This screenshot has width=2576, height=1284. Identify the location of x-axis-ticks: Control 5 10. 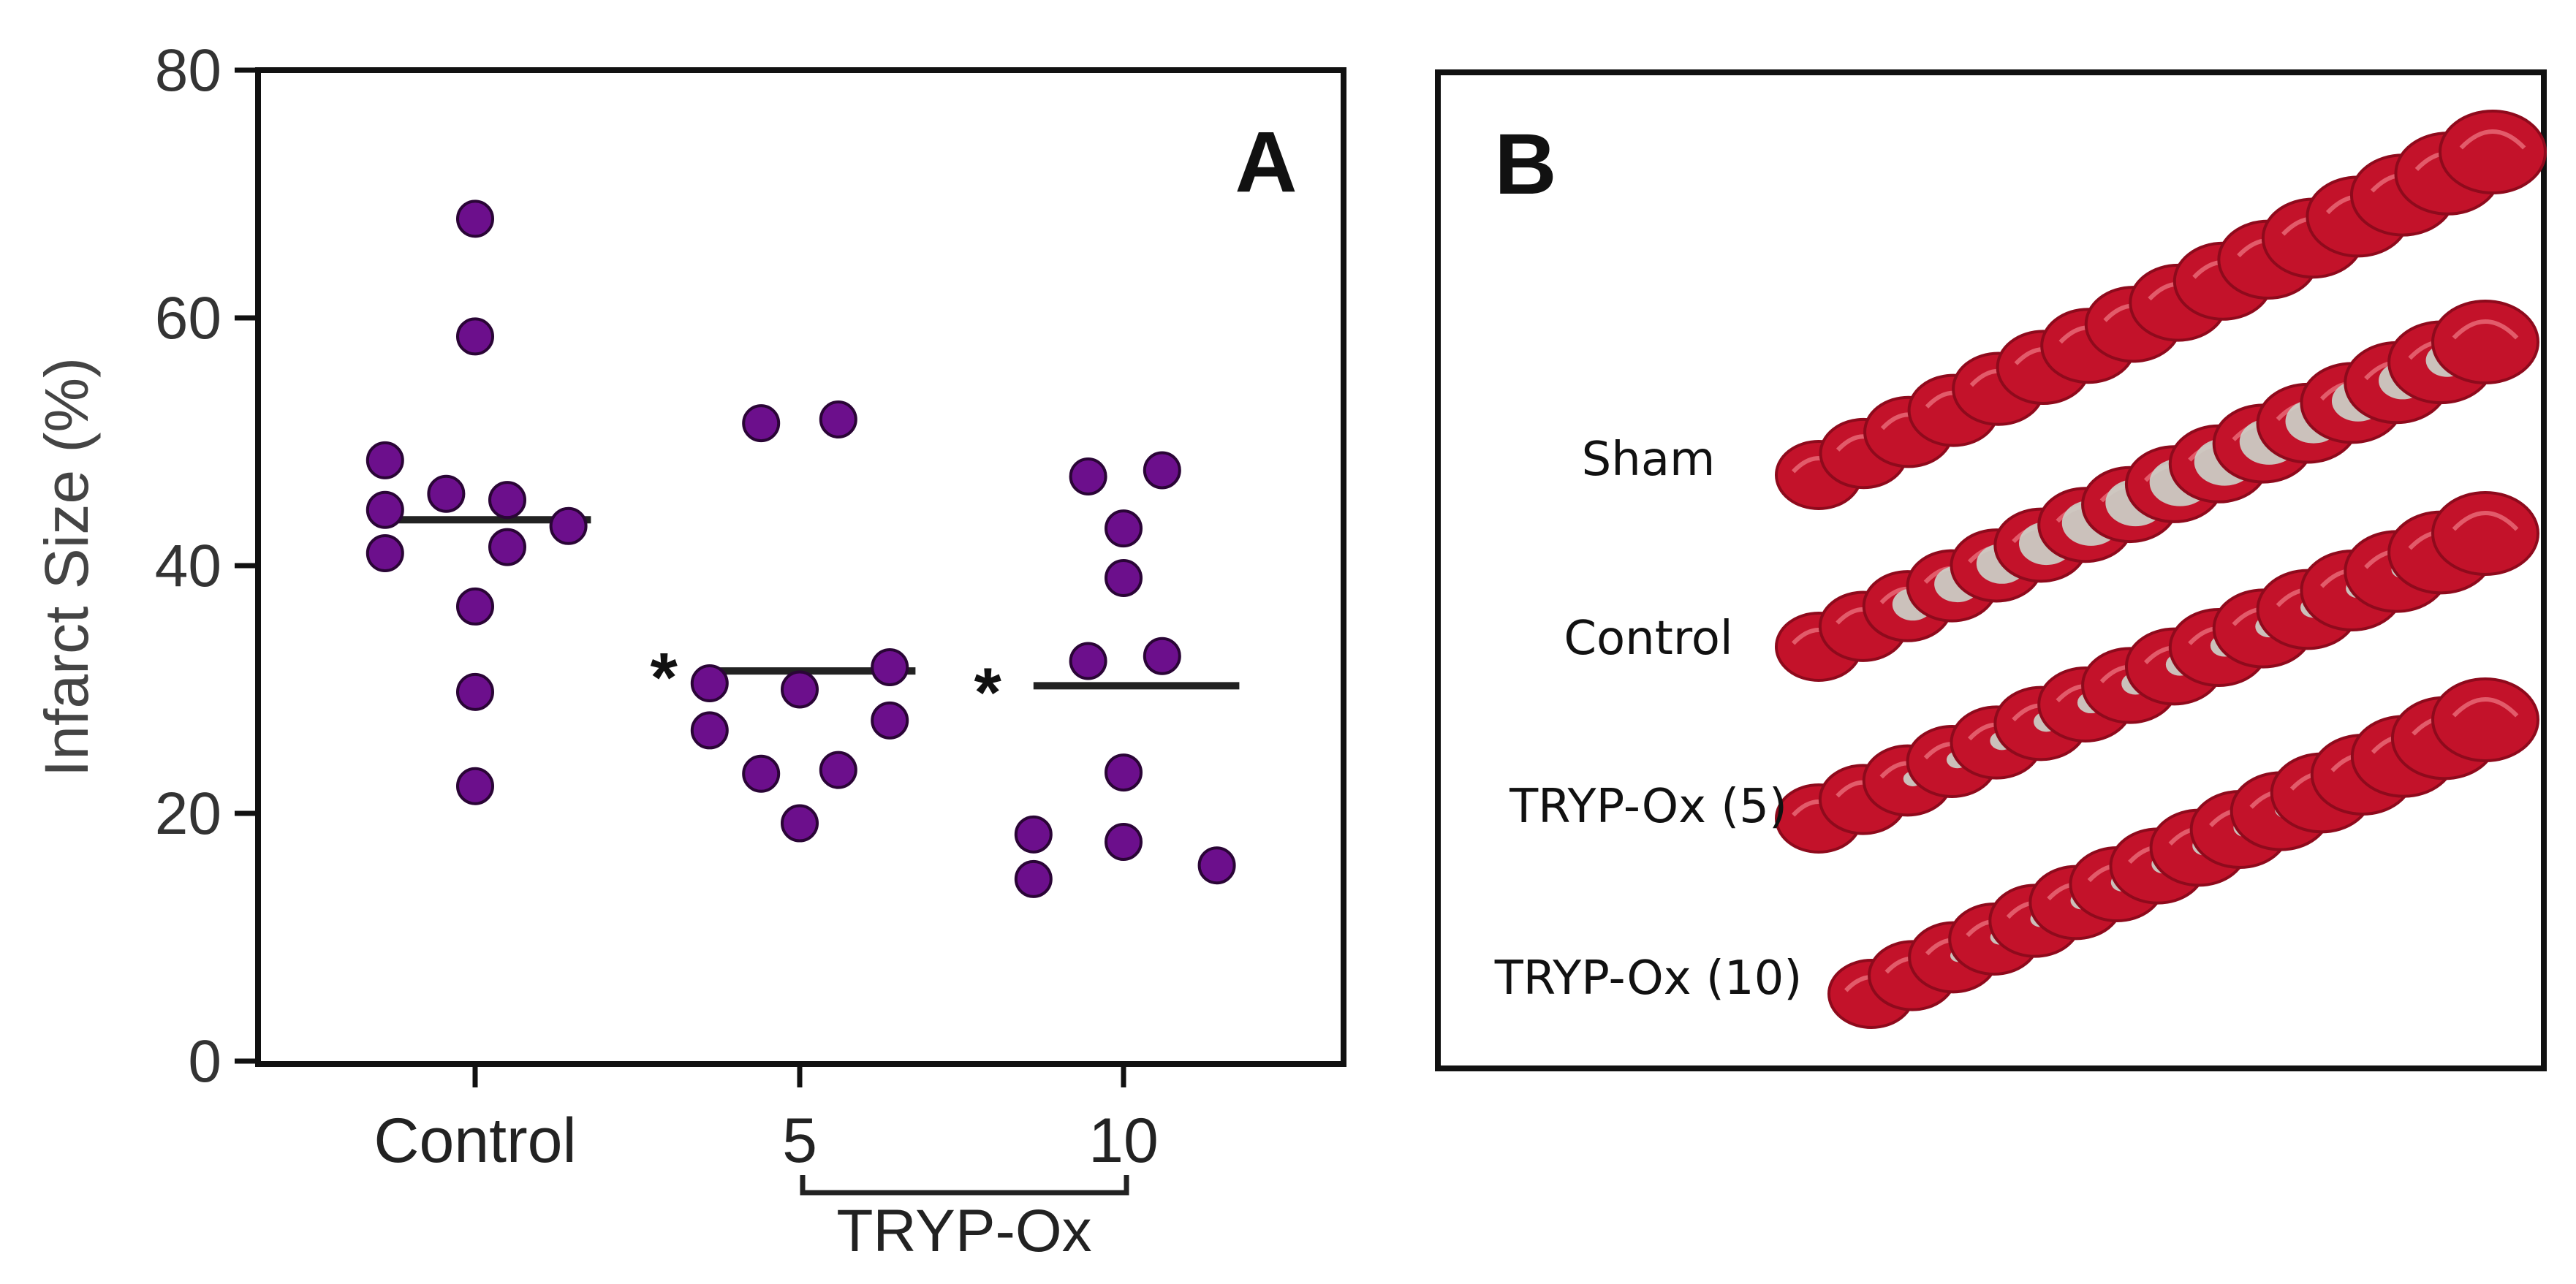
(766, 1120).